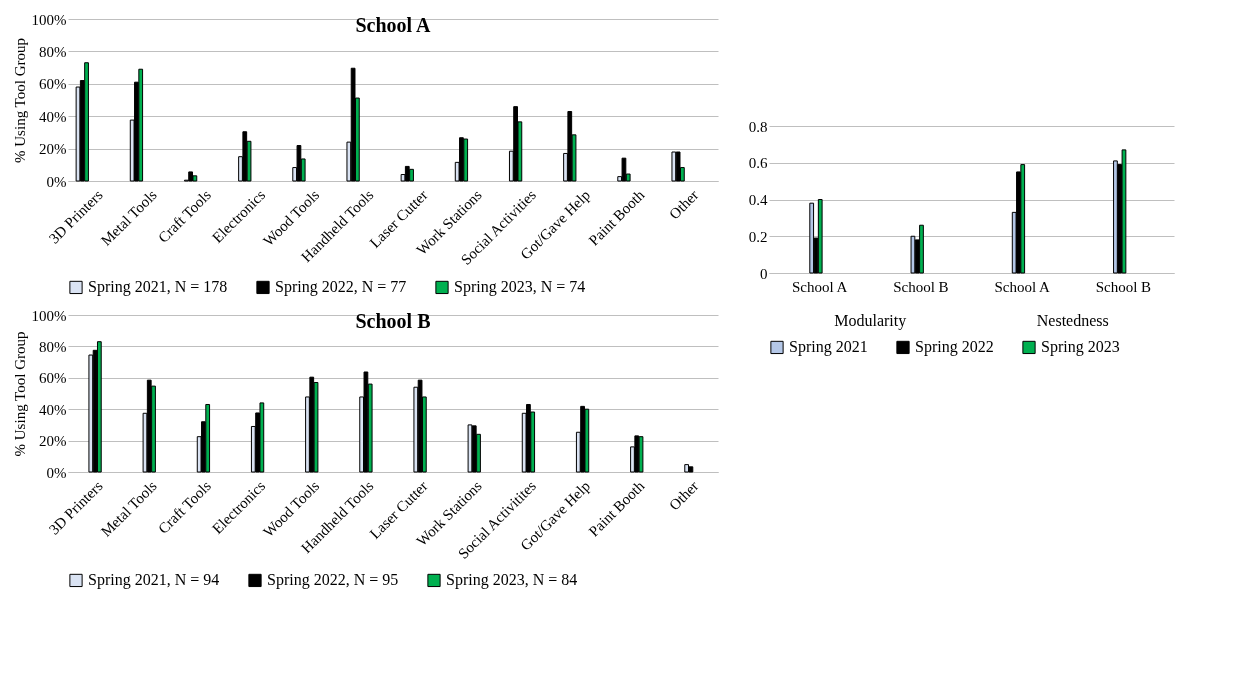 This screenshot has width=1236, height=685. I want to click on y-tick-label: 0, so click(764, 273).